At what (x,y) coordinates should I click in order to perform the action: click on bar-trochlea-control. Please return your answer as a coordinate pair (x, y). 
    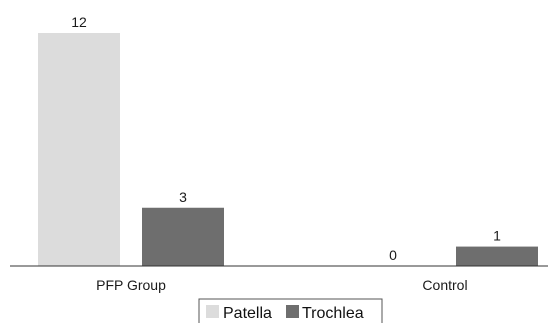
    Looking at the image, I should click on (497, 256).